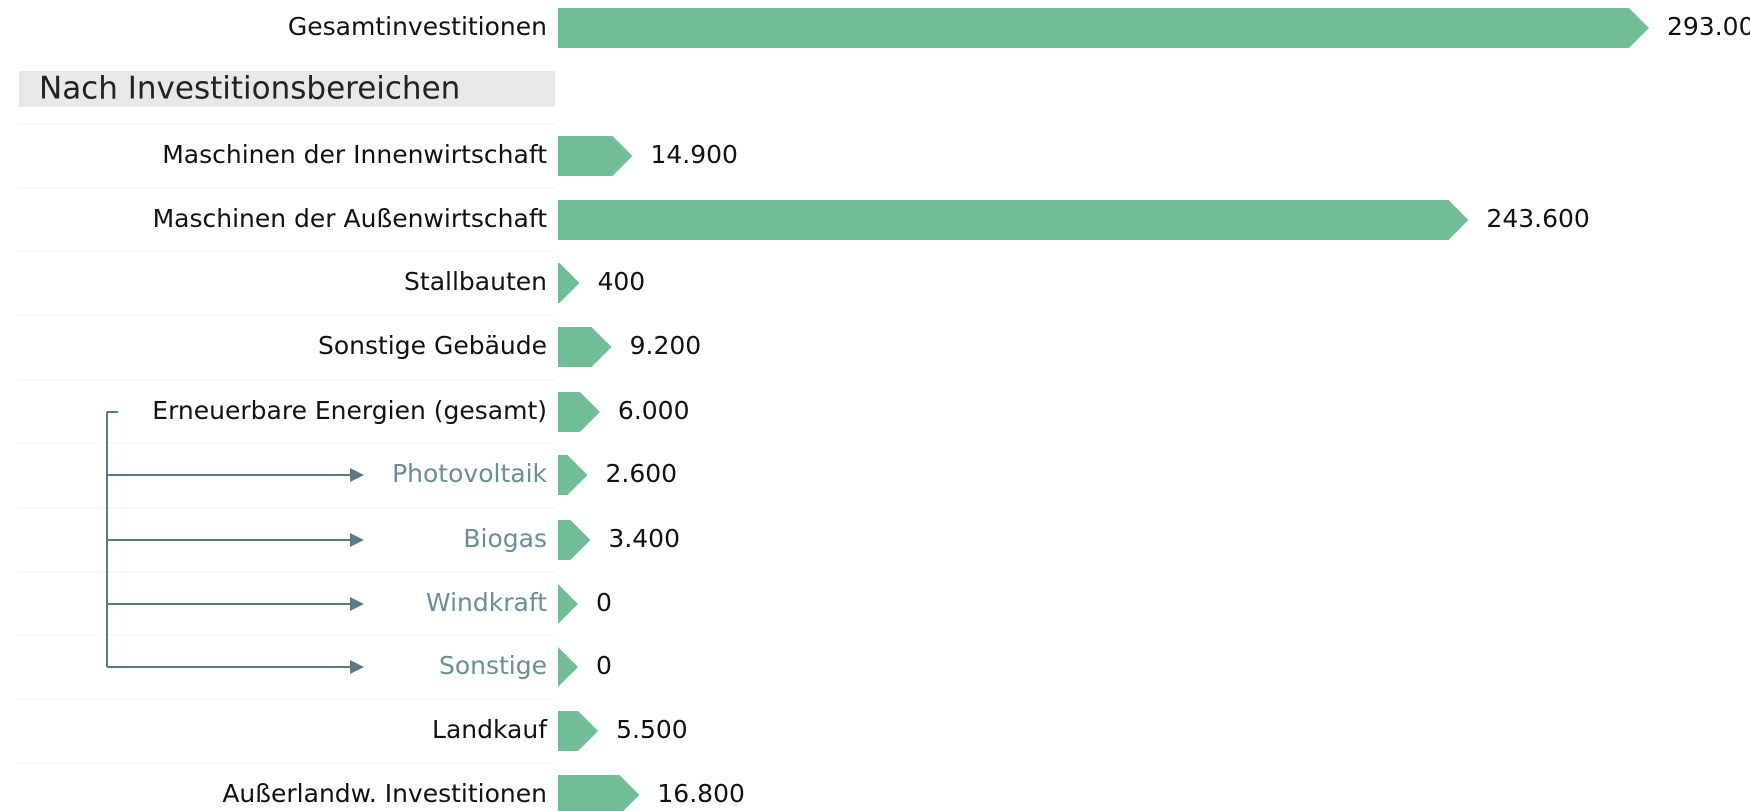 Image resolution: width=1750 pixels, height=811 pixels. What do you see at coordinates (654, 410) in the screenshot?
I see `value-label: 6.000` at bounding box center [654, 410].